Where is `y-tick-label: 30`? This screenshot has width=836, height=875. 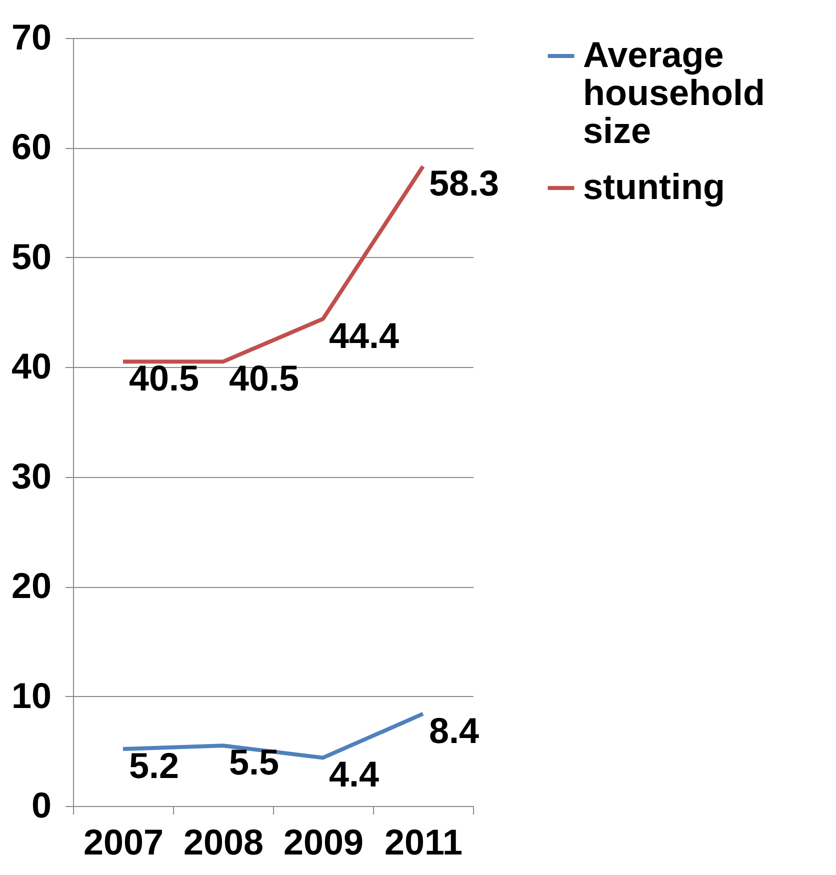
y-tick-label: 30 is located at coordinates (31, 475).